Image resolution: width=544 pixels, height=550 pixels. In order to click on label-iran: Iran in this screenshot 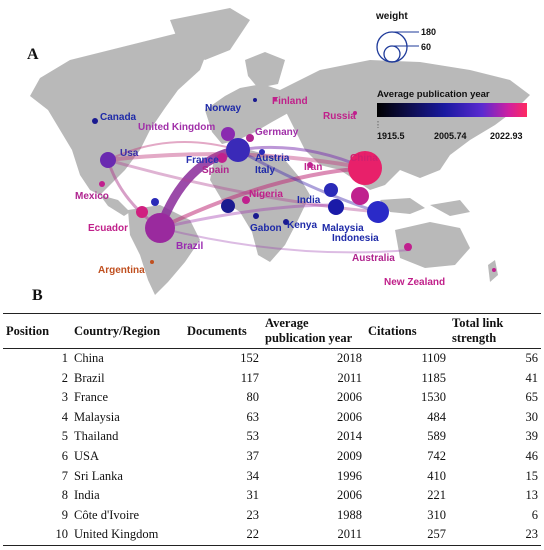, I will do `click(313, 167)`.